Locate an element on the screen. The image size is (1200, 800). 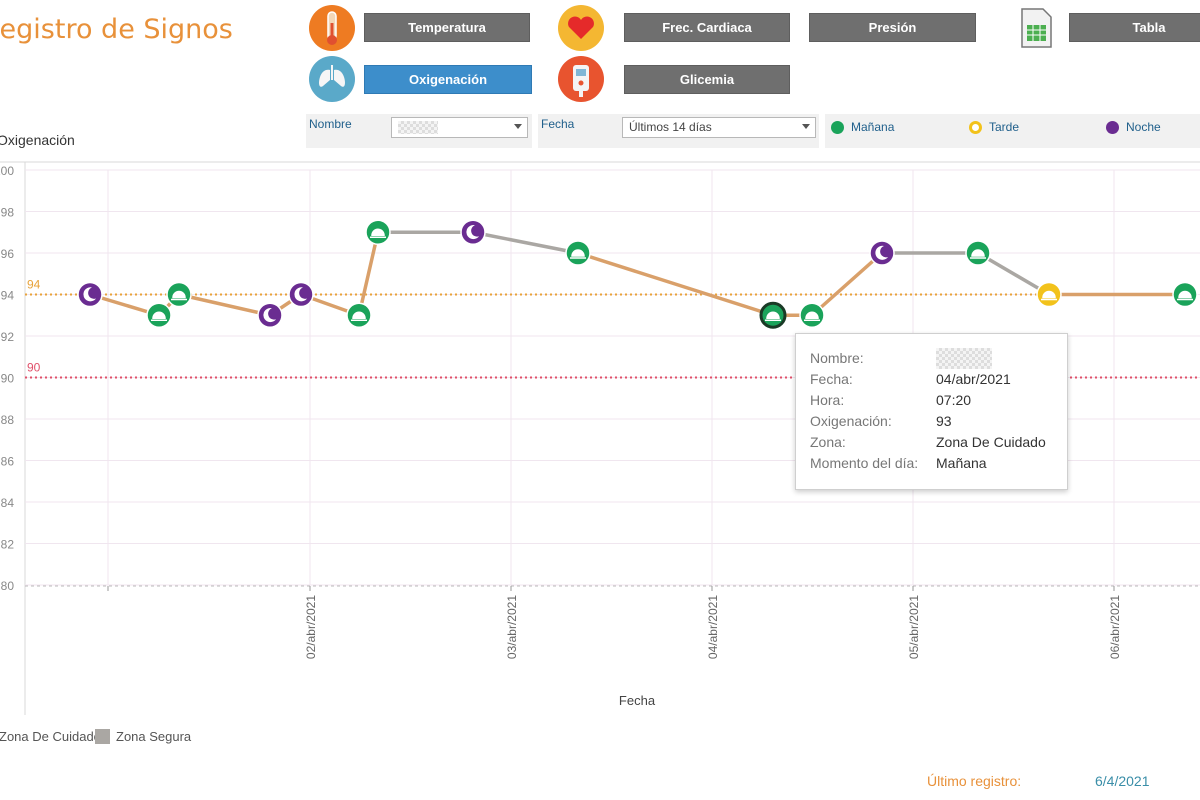
nav-temperatura-button: Temperatura is located at coordinates (447, 27).